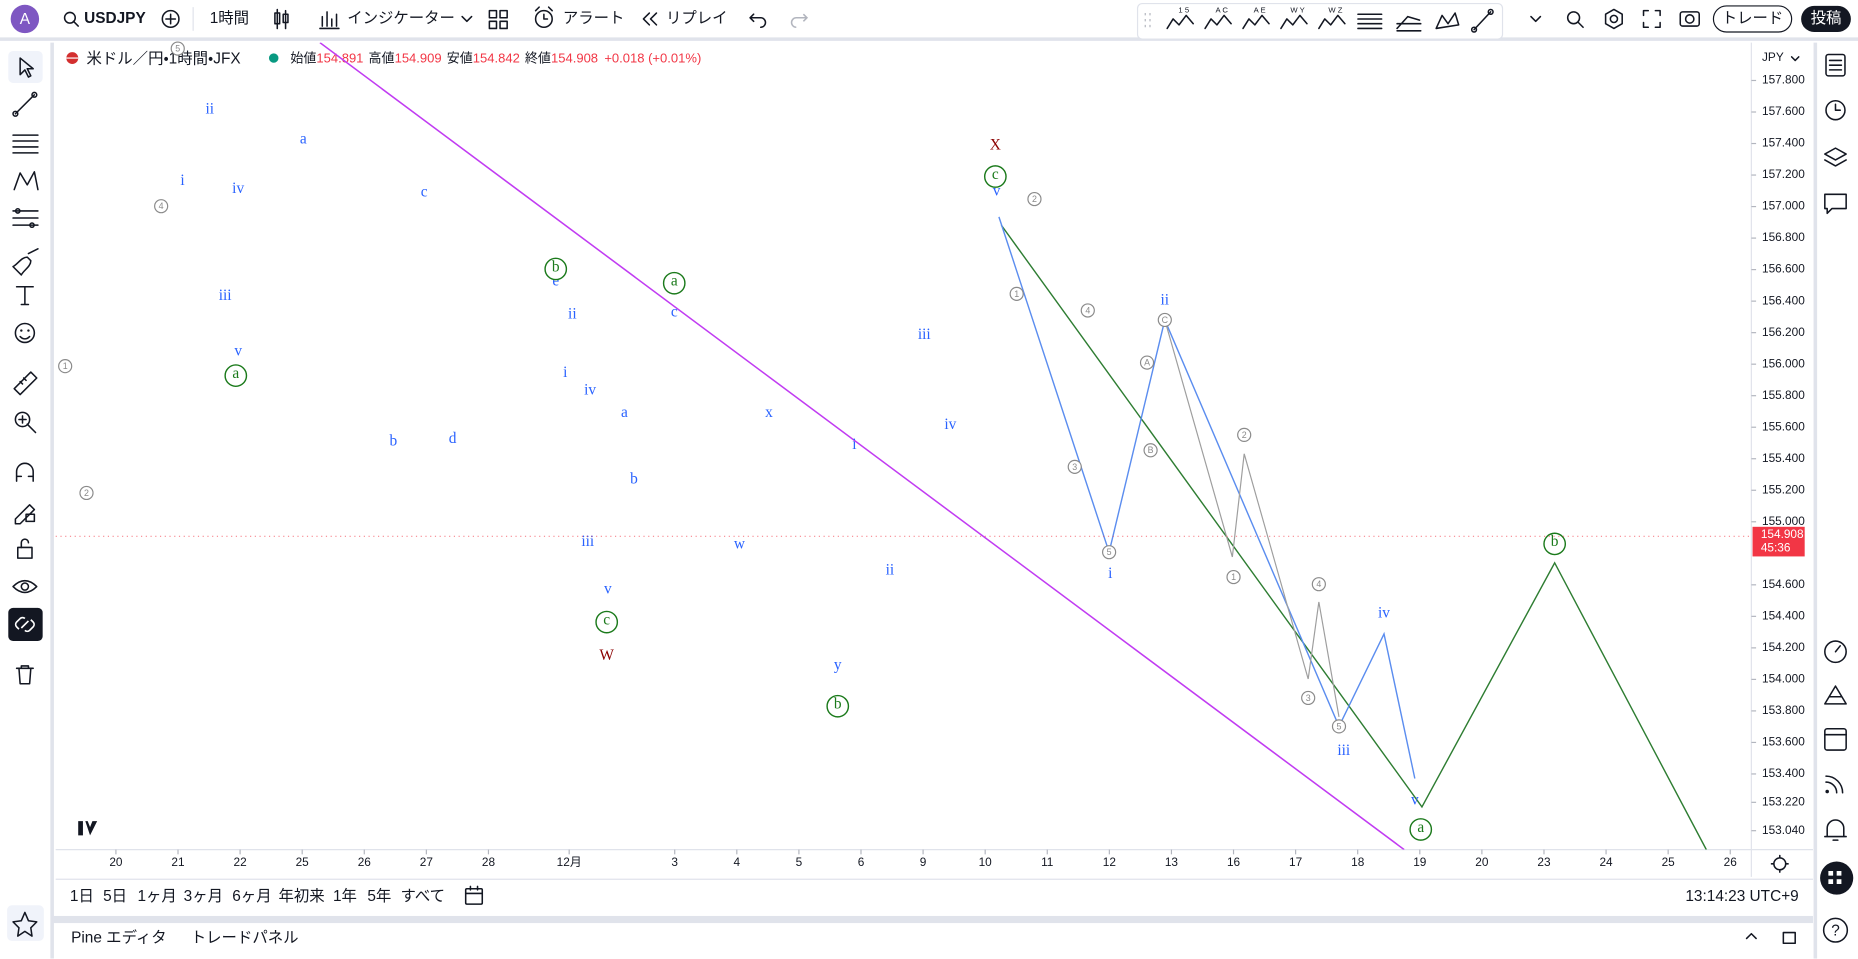 The width and height of the screenshot is (1858, 959). Describe the element at coordinates (119, 937) in the screenshot. I see `panel-tab: Pine エディタ` at that location.